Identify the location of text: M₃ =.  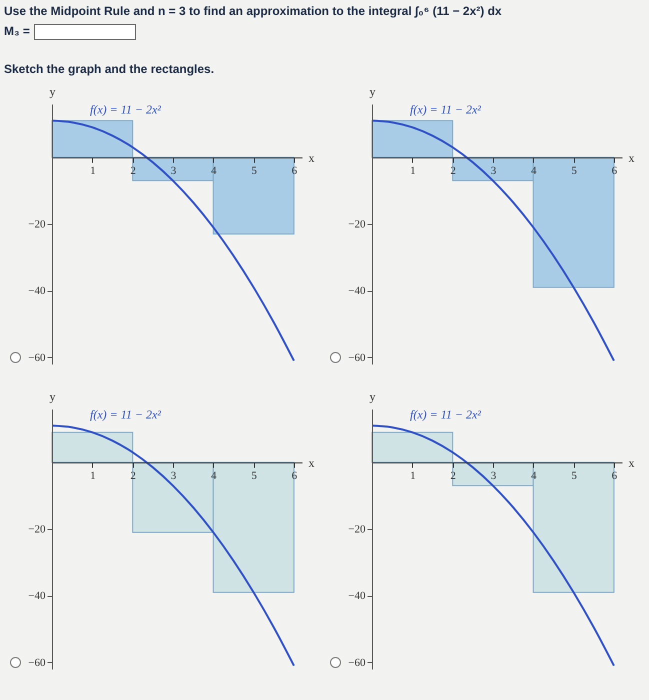
(17, 32).